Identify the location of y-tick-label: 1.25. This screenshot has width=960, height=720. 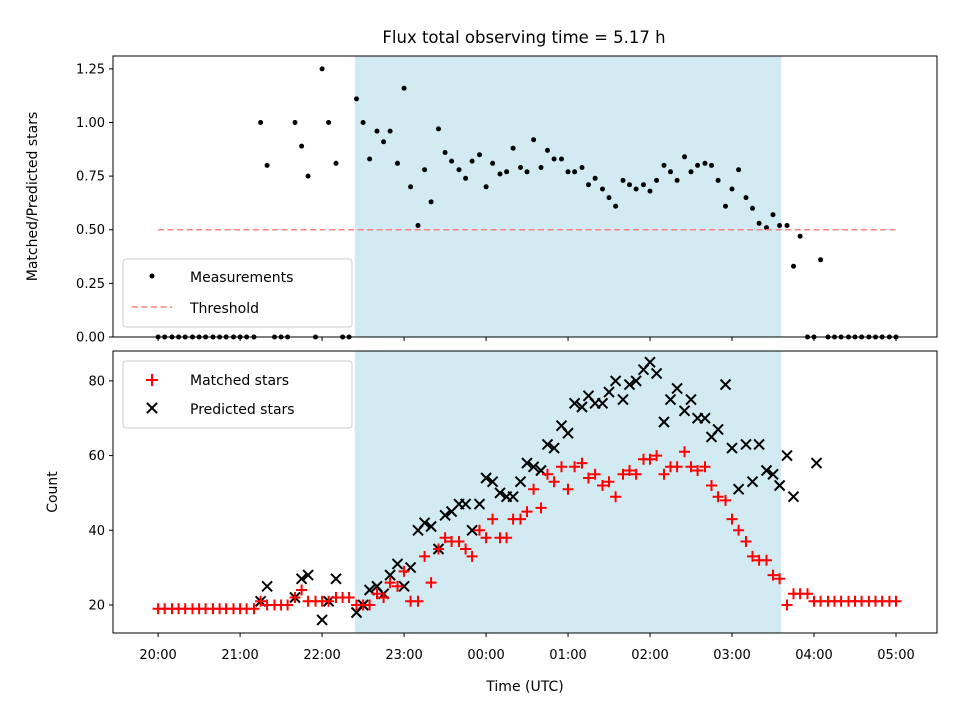
(90, 69).